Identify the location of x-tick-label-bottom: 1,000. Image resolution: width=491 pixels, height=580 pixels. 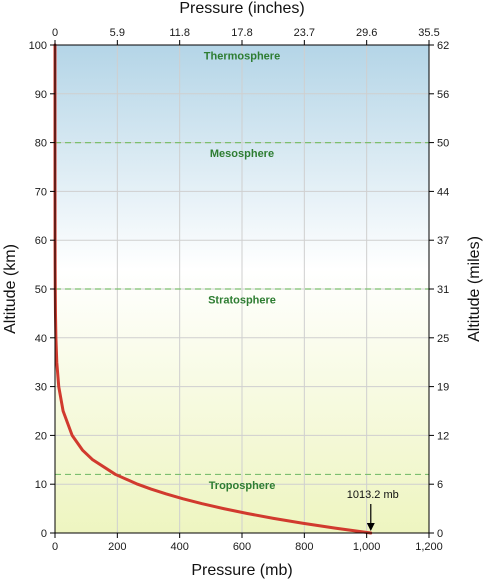
(367, 547).